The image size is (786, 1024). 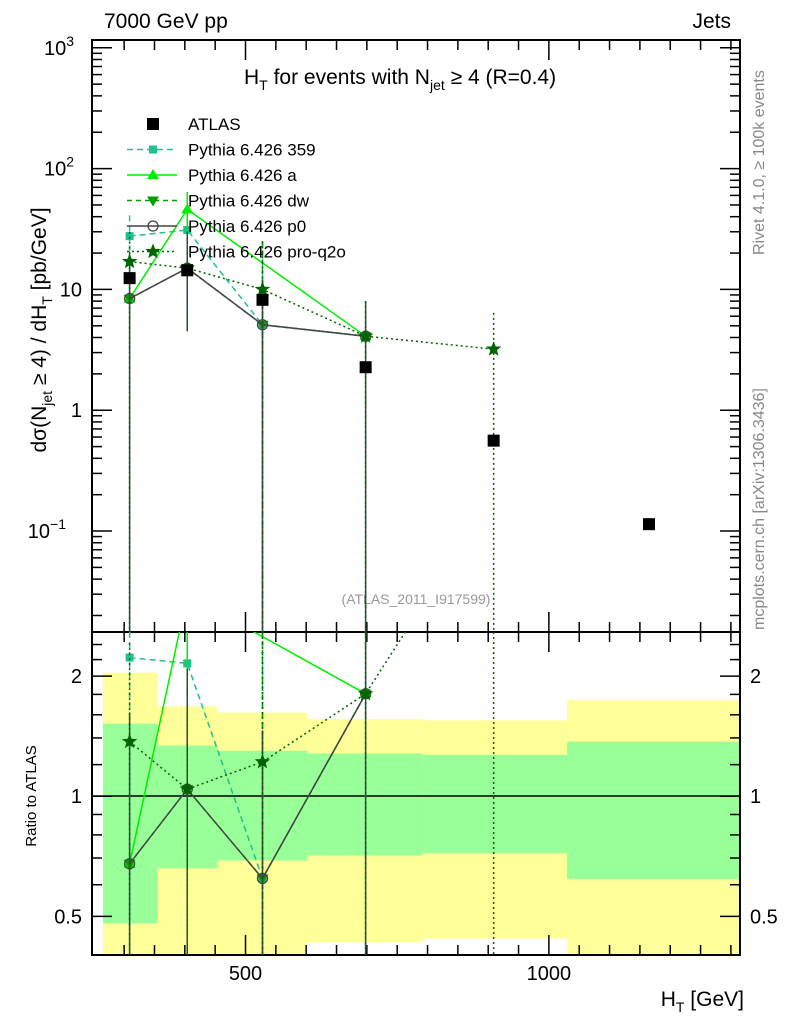 I want to click on ratio-series, so click(x=264, y=714).